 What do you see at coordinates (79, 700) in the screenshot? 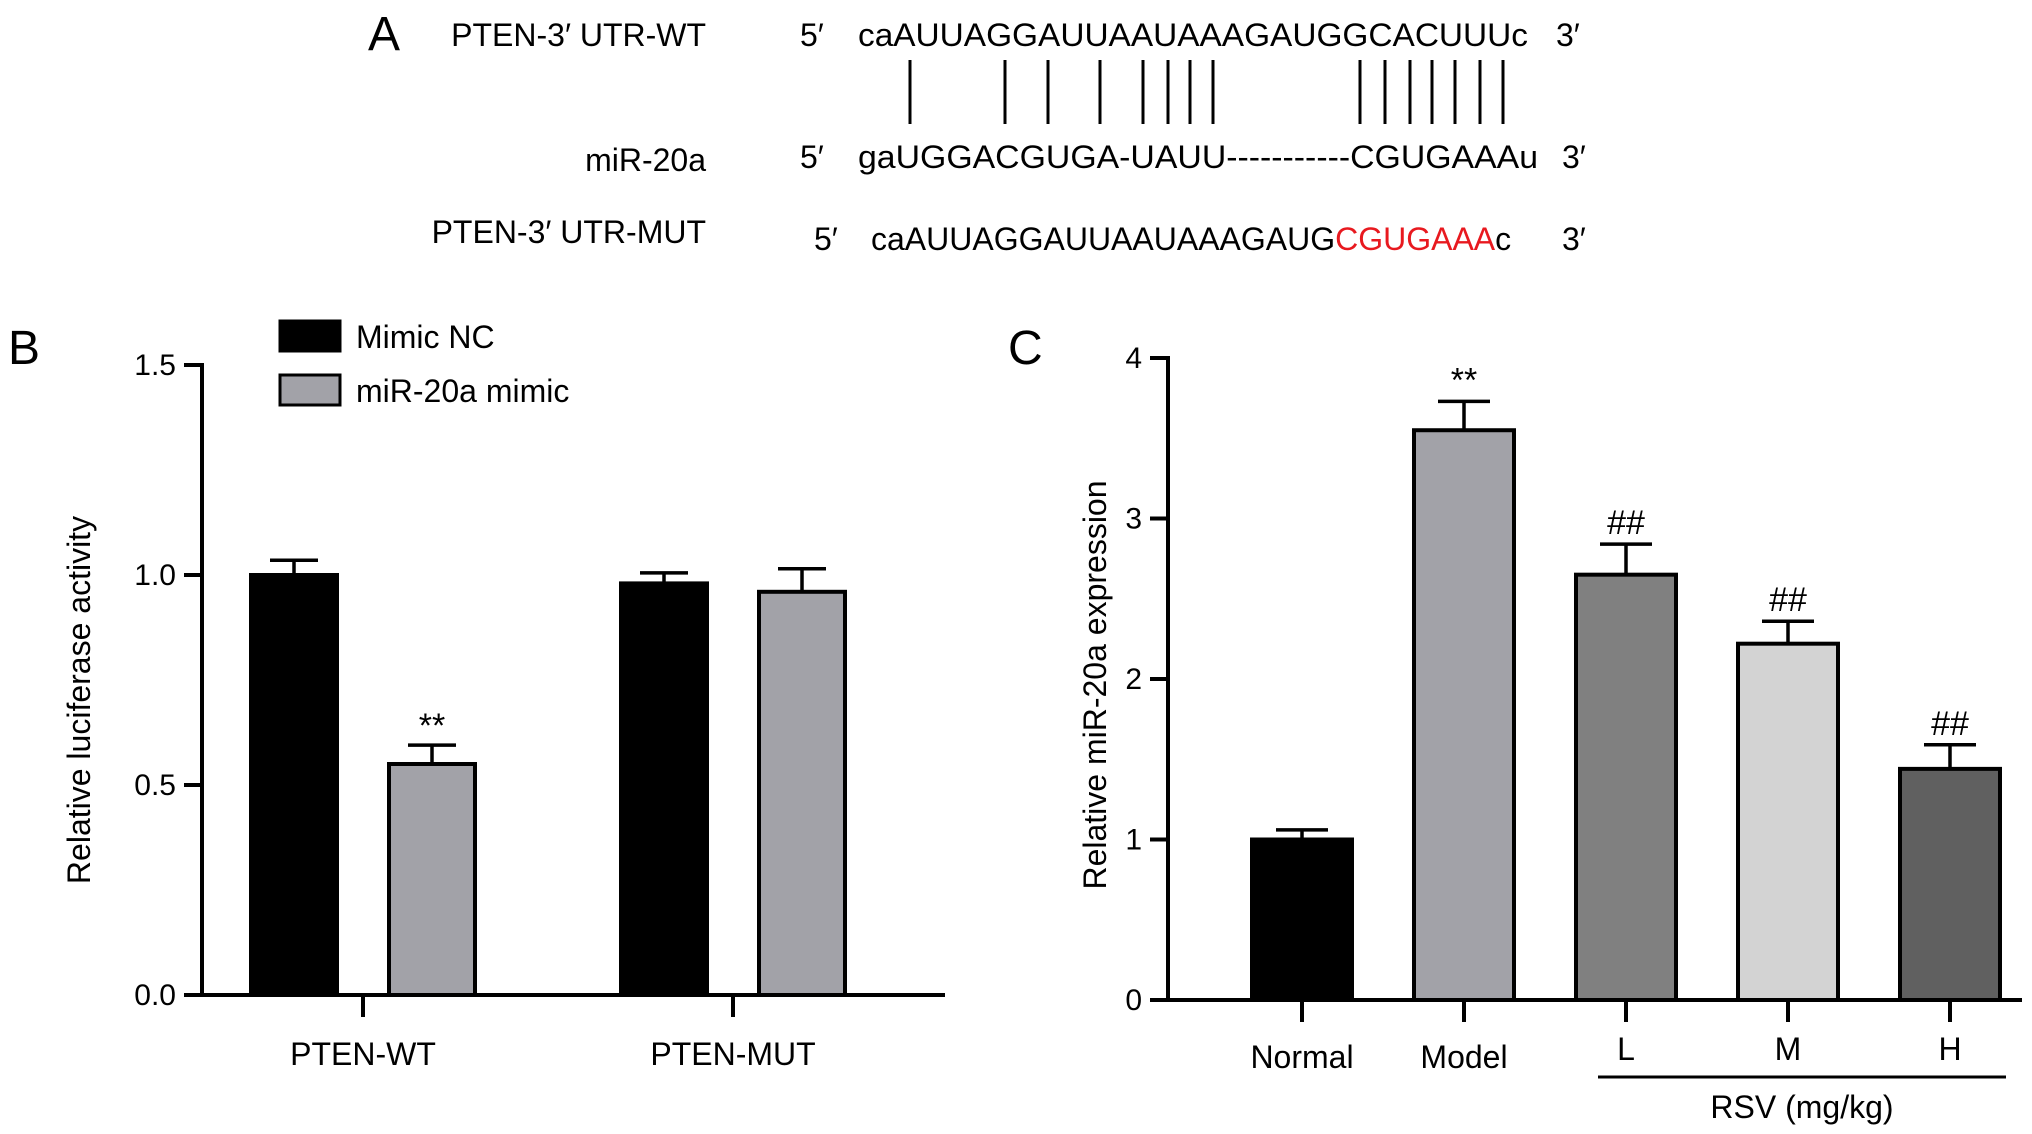
I see `chart-b-ylabel: Relative luciferase activity` at bounding box center [79, 700].